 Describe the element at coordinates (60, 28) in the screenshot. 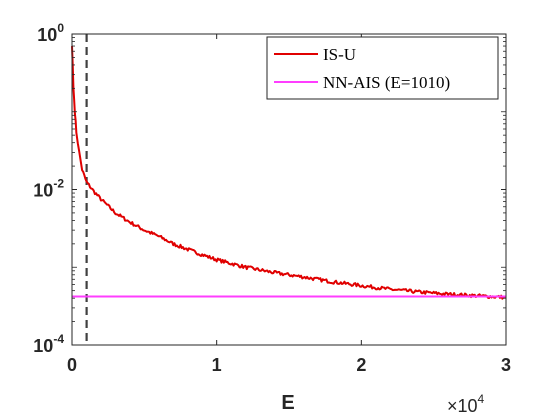

I see `y-tick-label-exponent-2: 0` at that location.